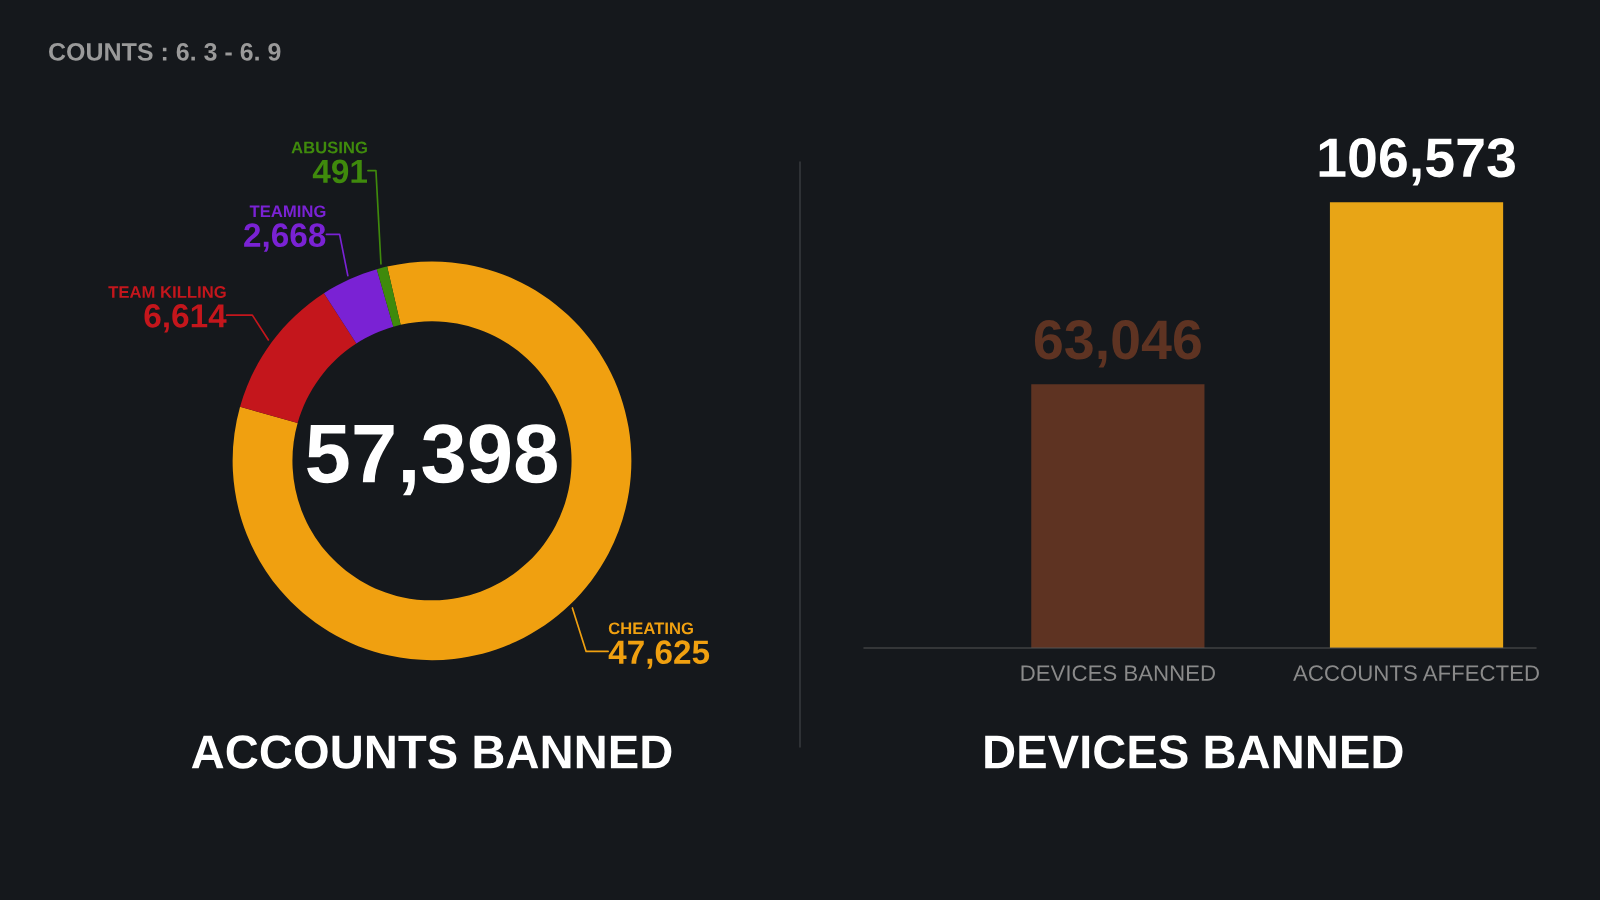 This screenshot has width=1600, height=900. What do you see at coordinates (650, 628) in the screenshot?
I see `slice-label: CHEATING` at bounding box center [650, 628].